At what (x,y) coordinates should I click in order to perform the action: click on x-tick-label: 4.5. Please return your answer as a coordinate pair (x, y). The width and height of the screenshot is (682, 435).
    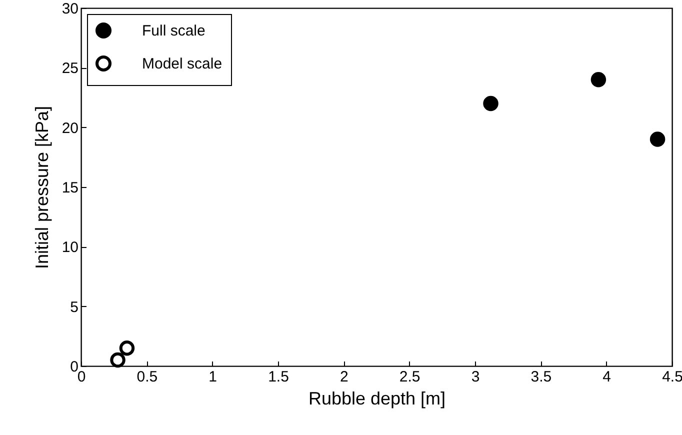
    Looking at the image, I should click on (672, 377).